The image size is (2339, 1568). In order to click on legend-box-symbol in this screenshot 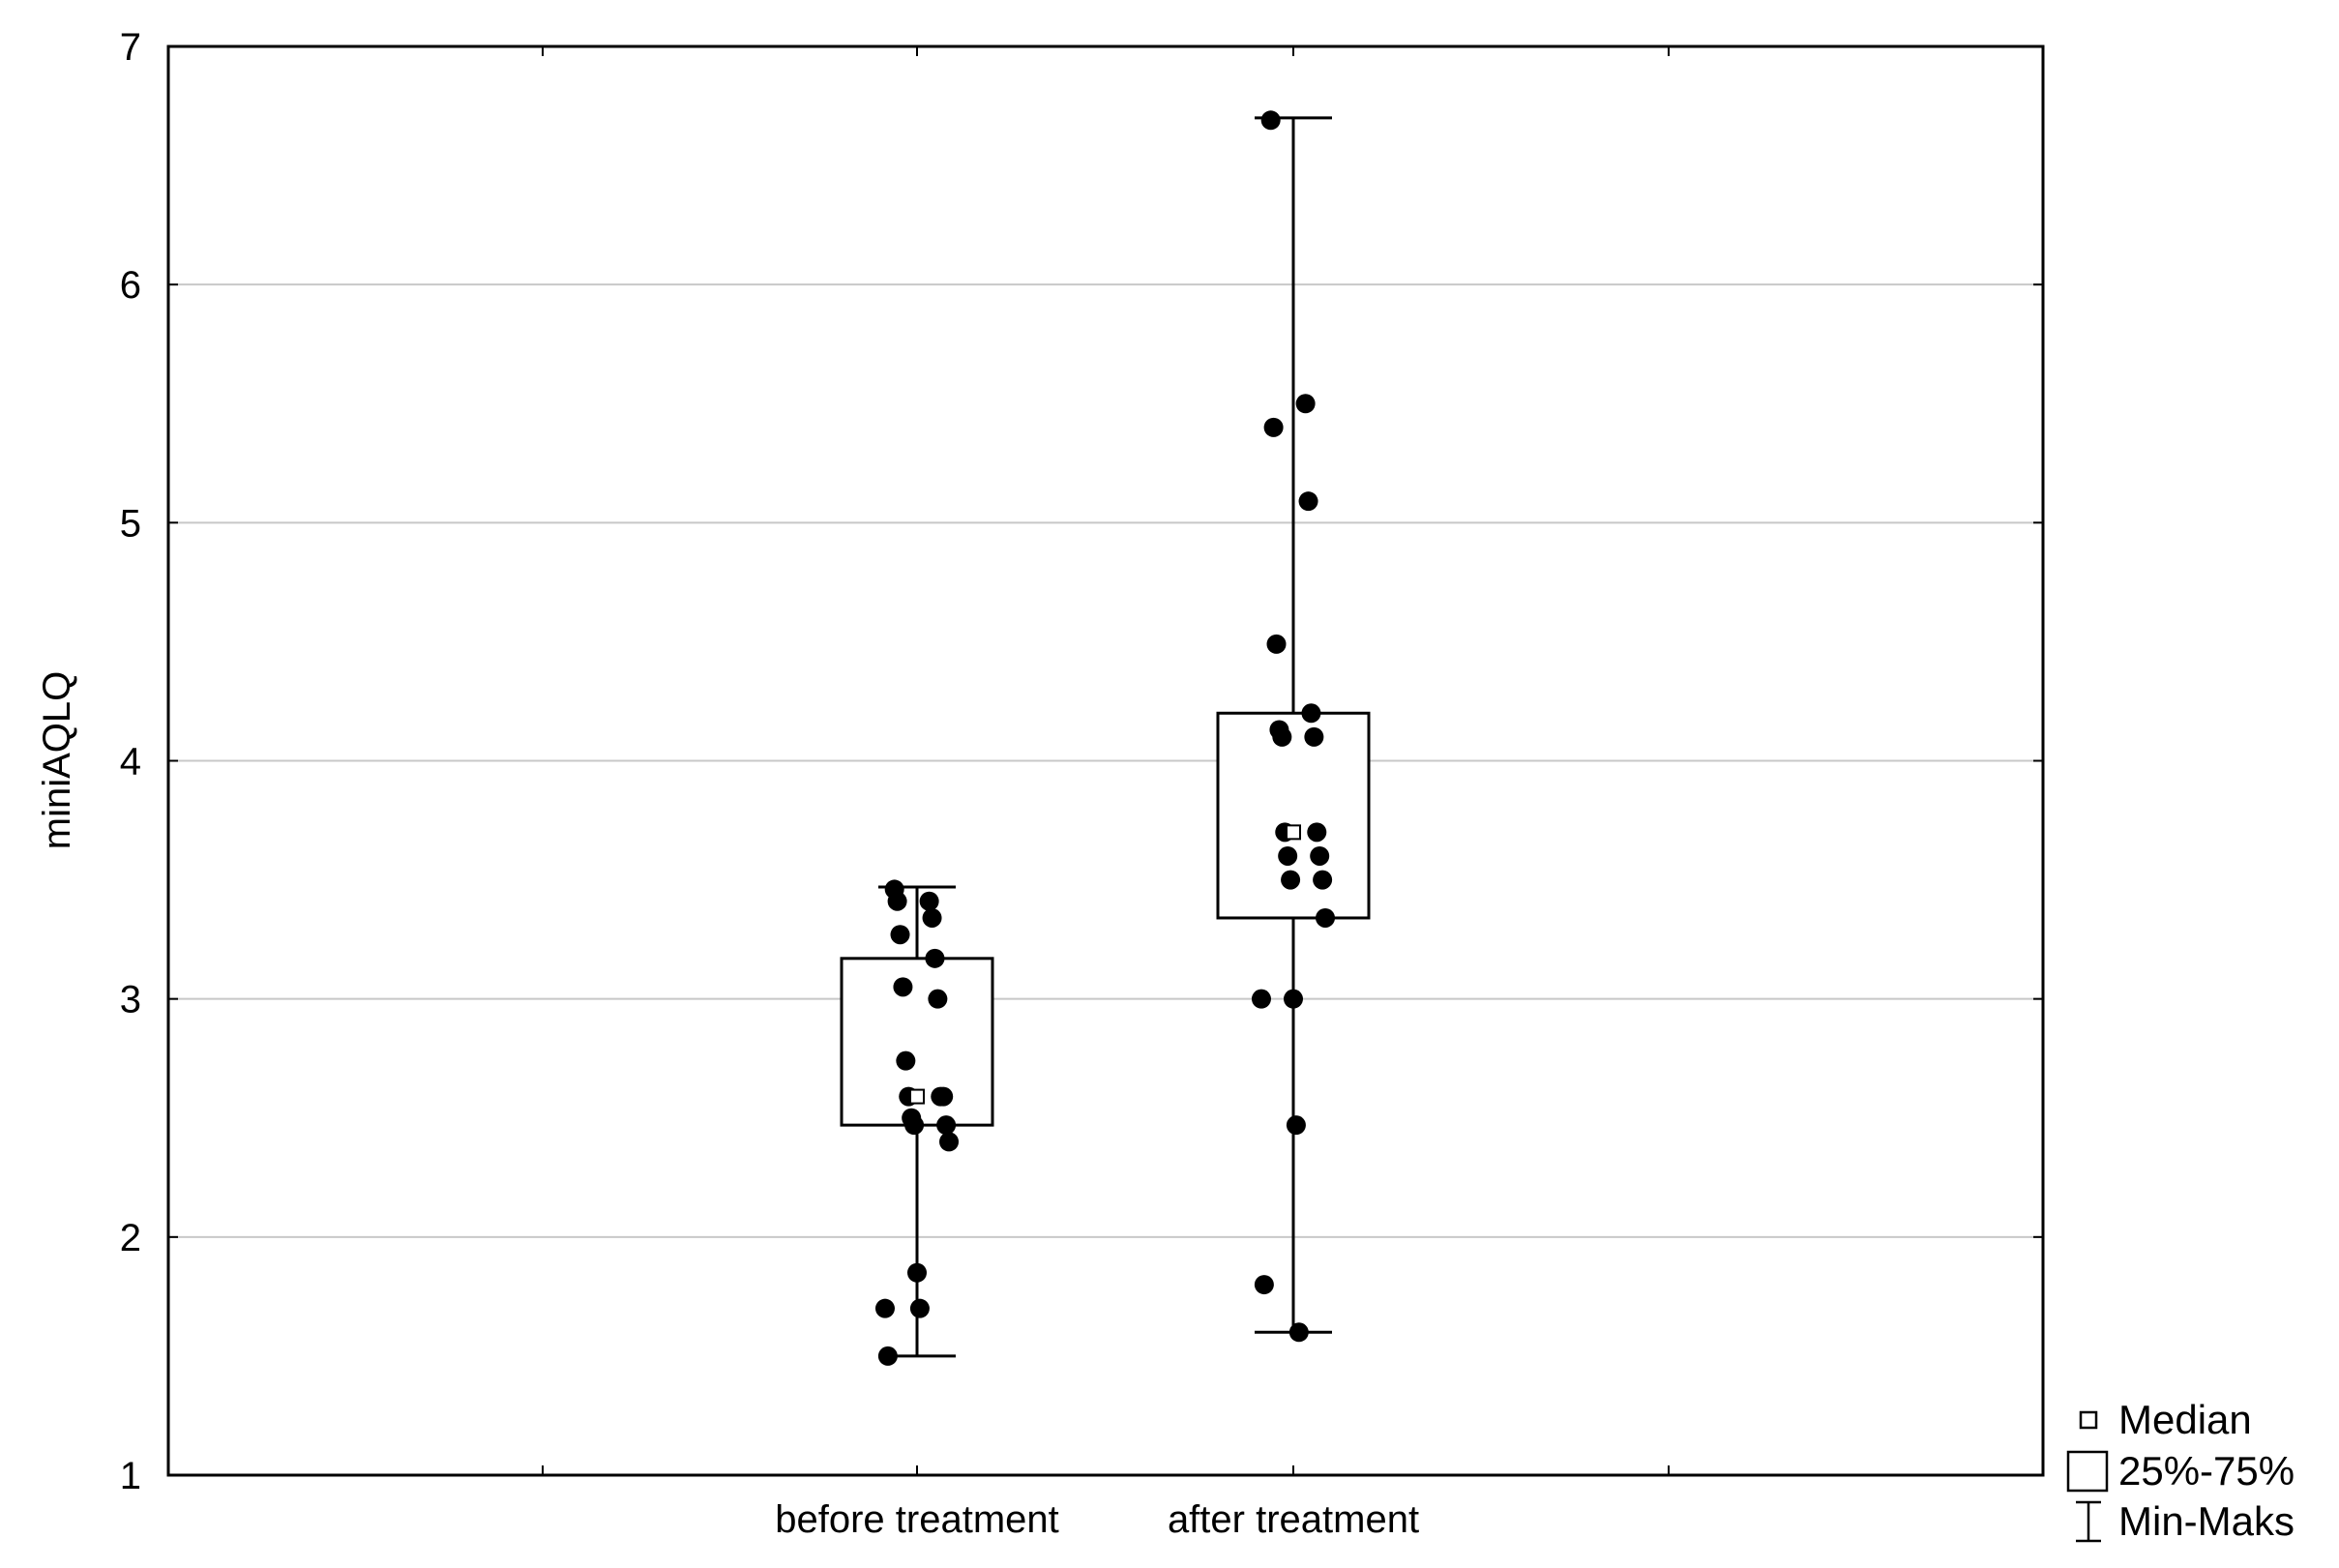, I will do `click(2088, 1471)`.